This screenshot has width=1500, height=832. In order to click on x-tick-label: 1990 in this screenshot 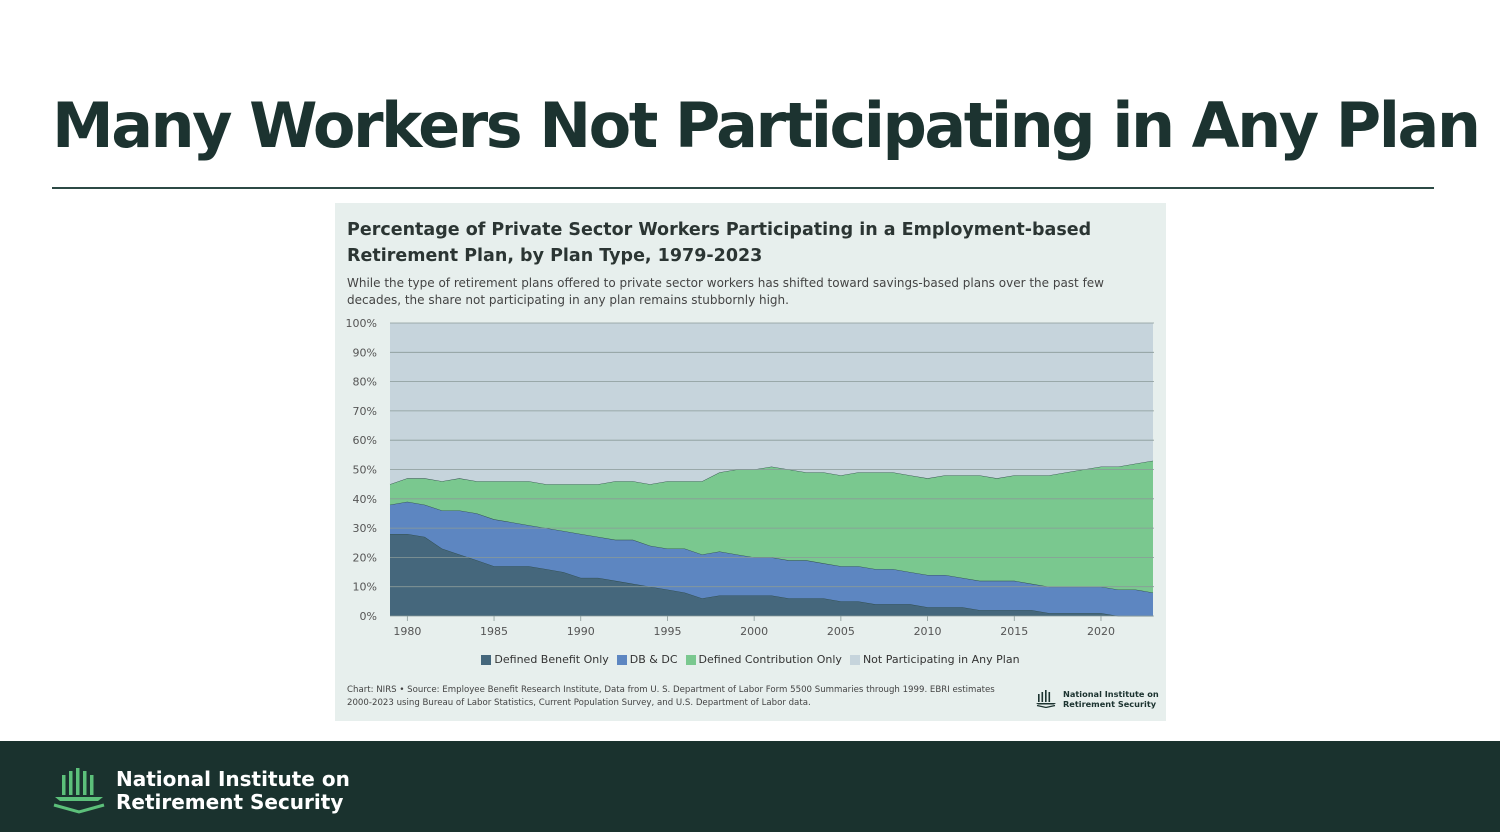, I will do `click(581, 631)`.